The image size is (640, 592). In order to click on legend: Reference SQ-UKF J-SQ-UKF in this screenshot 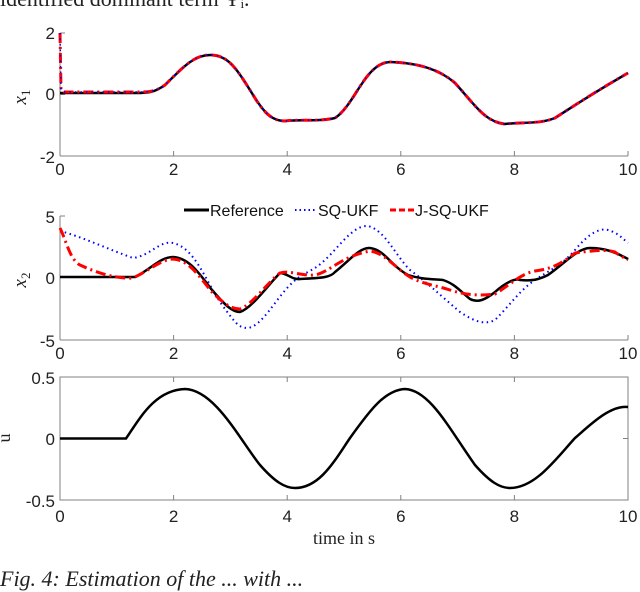, I will do `click(336, 211)`.